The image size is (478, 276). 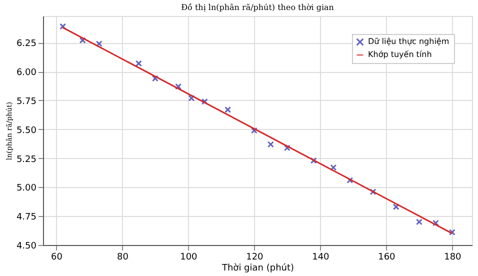 What do you see at coordinates (26, 44) in the screenshot?
I see `y-tick-label: 6.25` at bounding box center [26, 44].